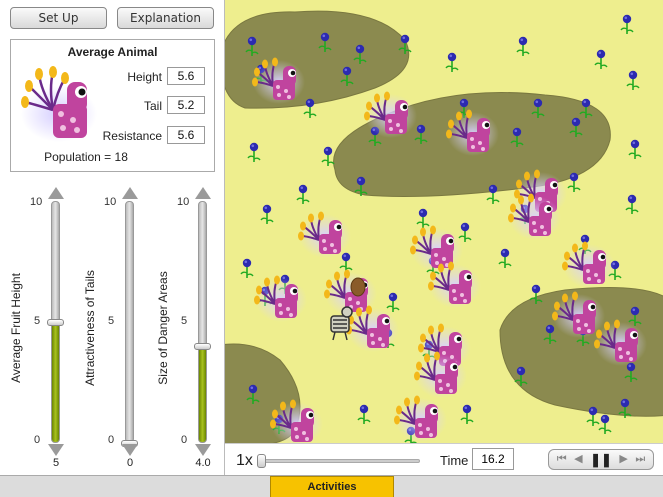 This screenshot has width=663, height=497. I want to click on skip-to-start-icon: ⏮, so click(561, 459).